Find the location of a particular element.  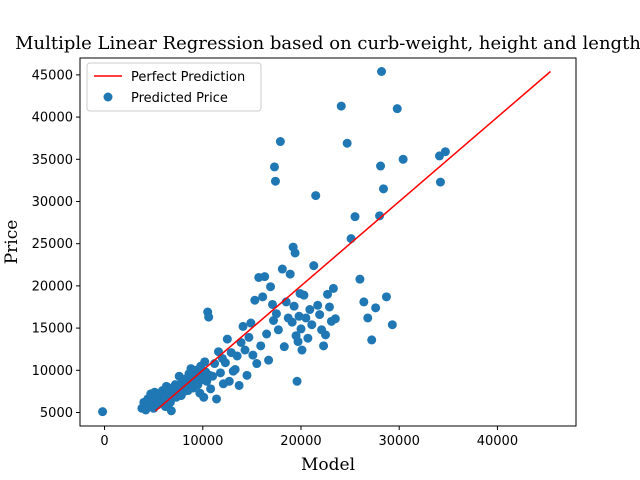

y-tick-label: 10000 is located at coordinates (52, 371).